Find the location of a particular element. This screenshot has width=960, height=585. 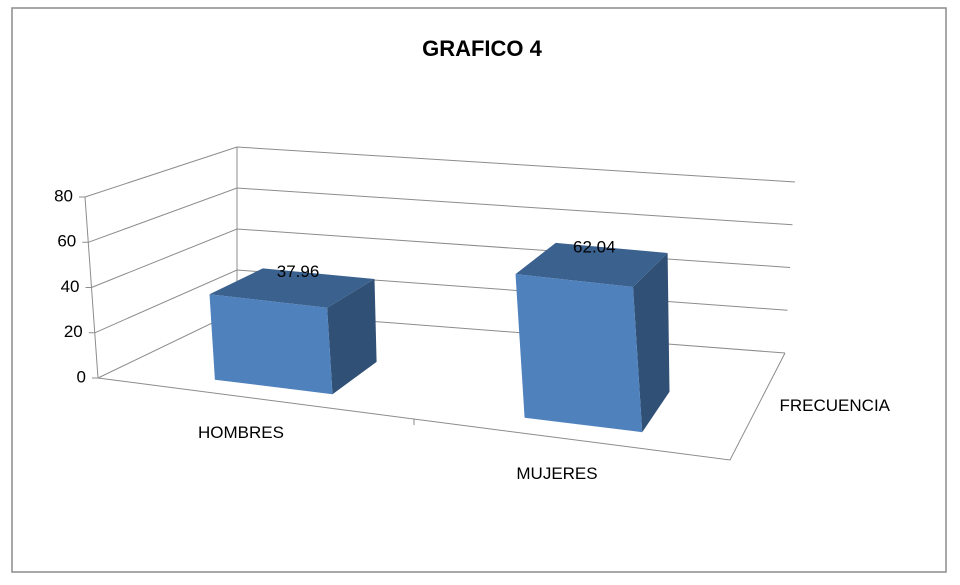

y-tick-label: 0 is located at coordinates (81, 376).